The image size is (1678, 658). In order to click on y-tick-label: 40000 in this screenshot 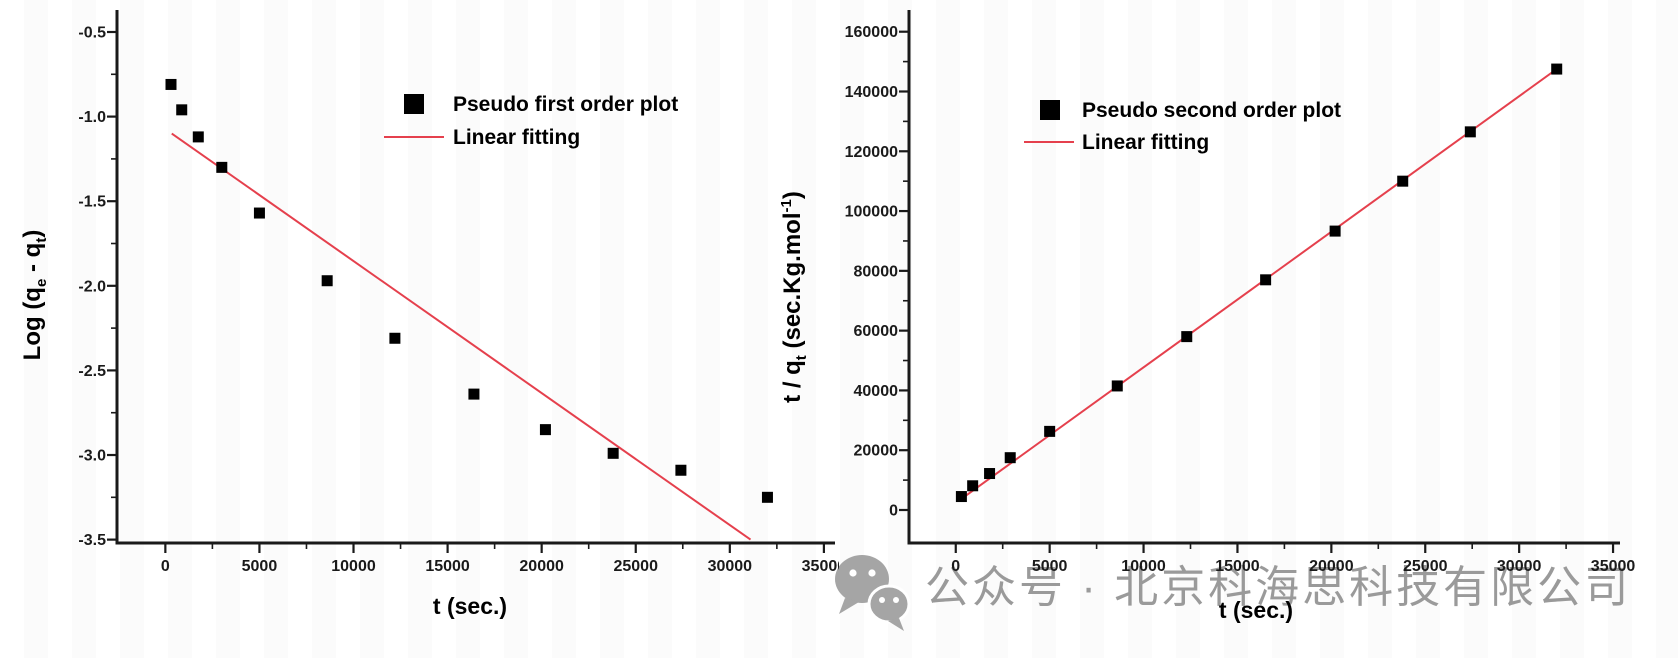, I will do `click(876, 391)`.